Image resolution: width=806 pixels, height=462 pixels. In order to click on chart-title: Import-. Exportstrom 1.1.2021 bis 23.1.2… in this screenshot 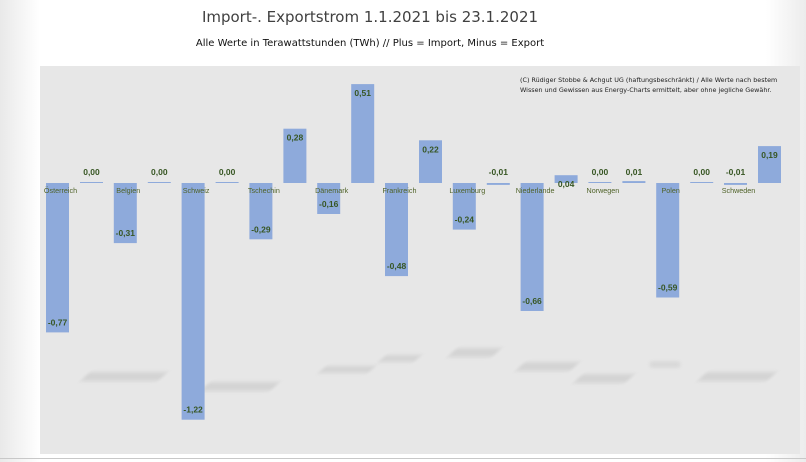, I will do `click(370, 17)`.